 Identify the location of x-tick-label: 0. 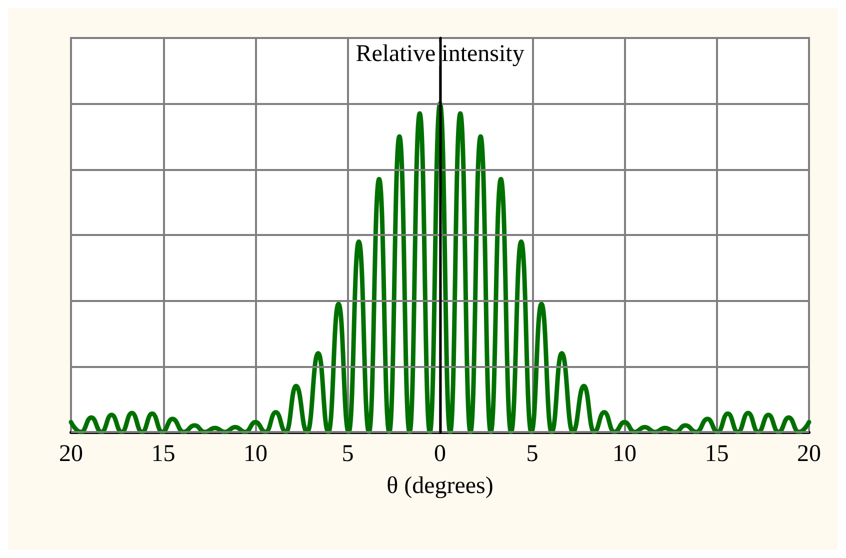
(440, 454).